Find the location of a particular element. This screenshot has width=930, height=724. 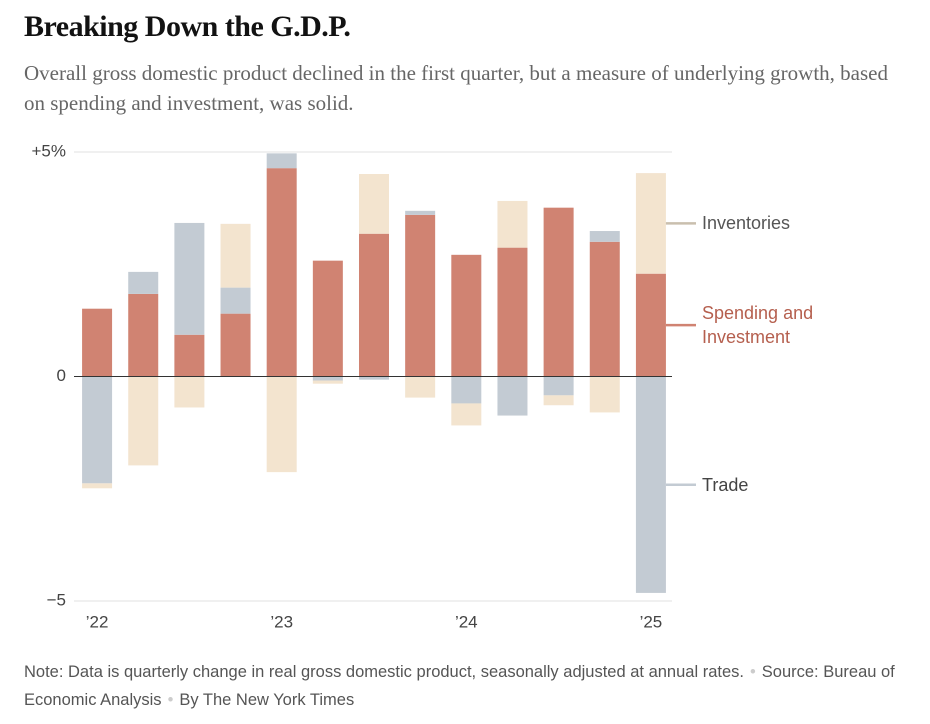

byline: By The New York Times is located at coordinates (267, 700).